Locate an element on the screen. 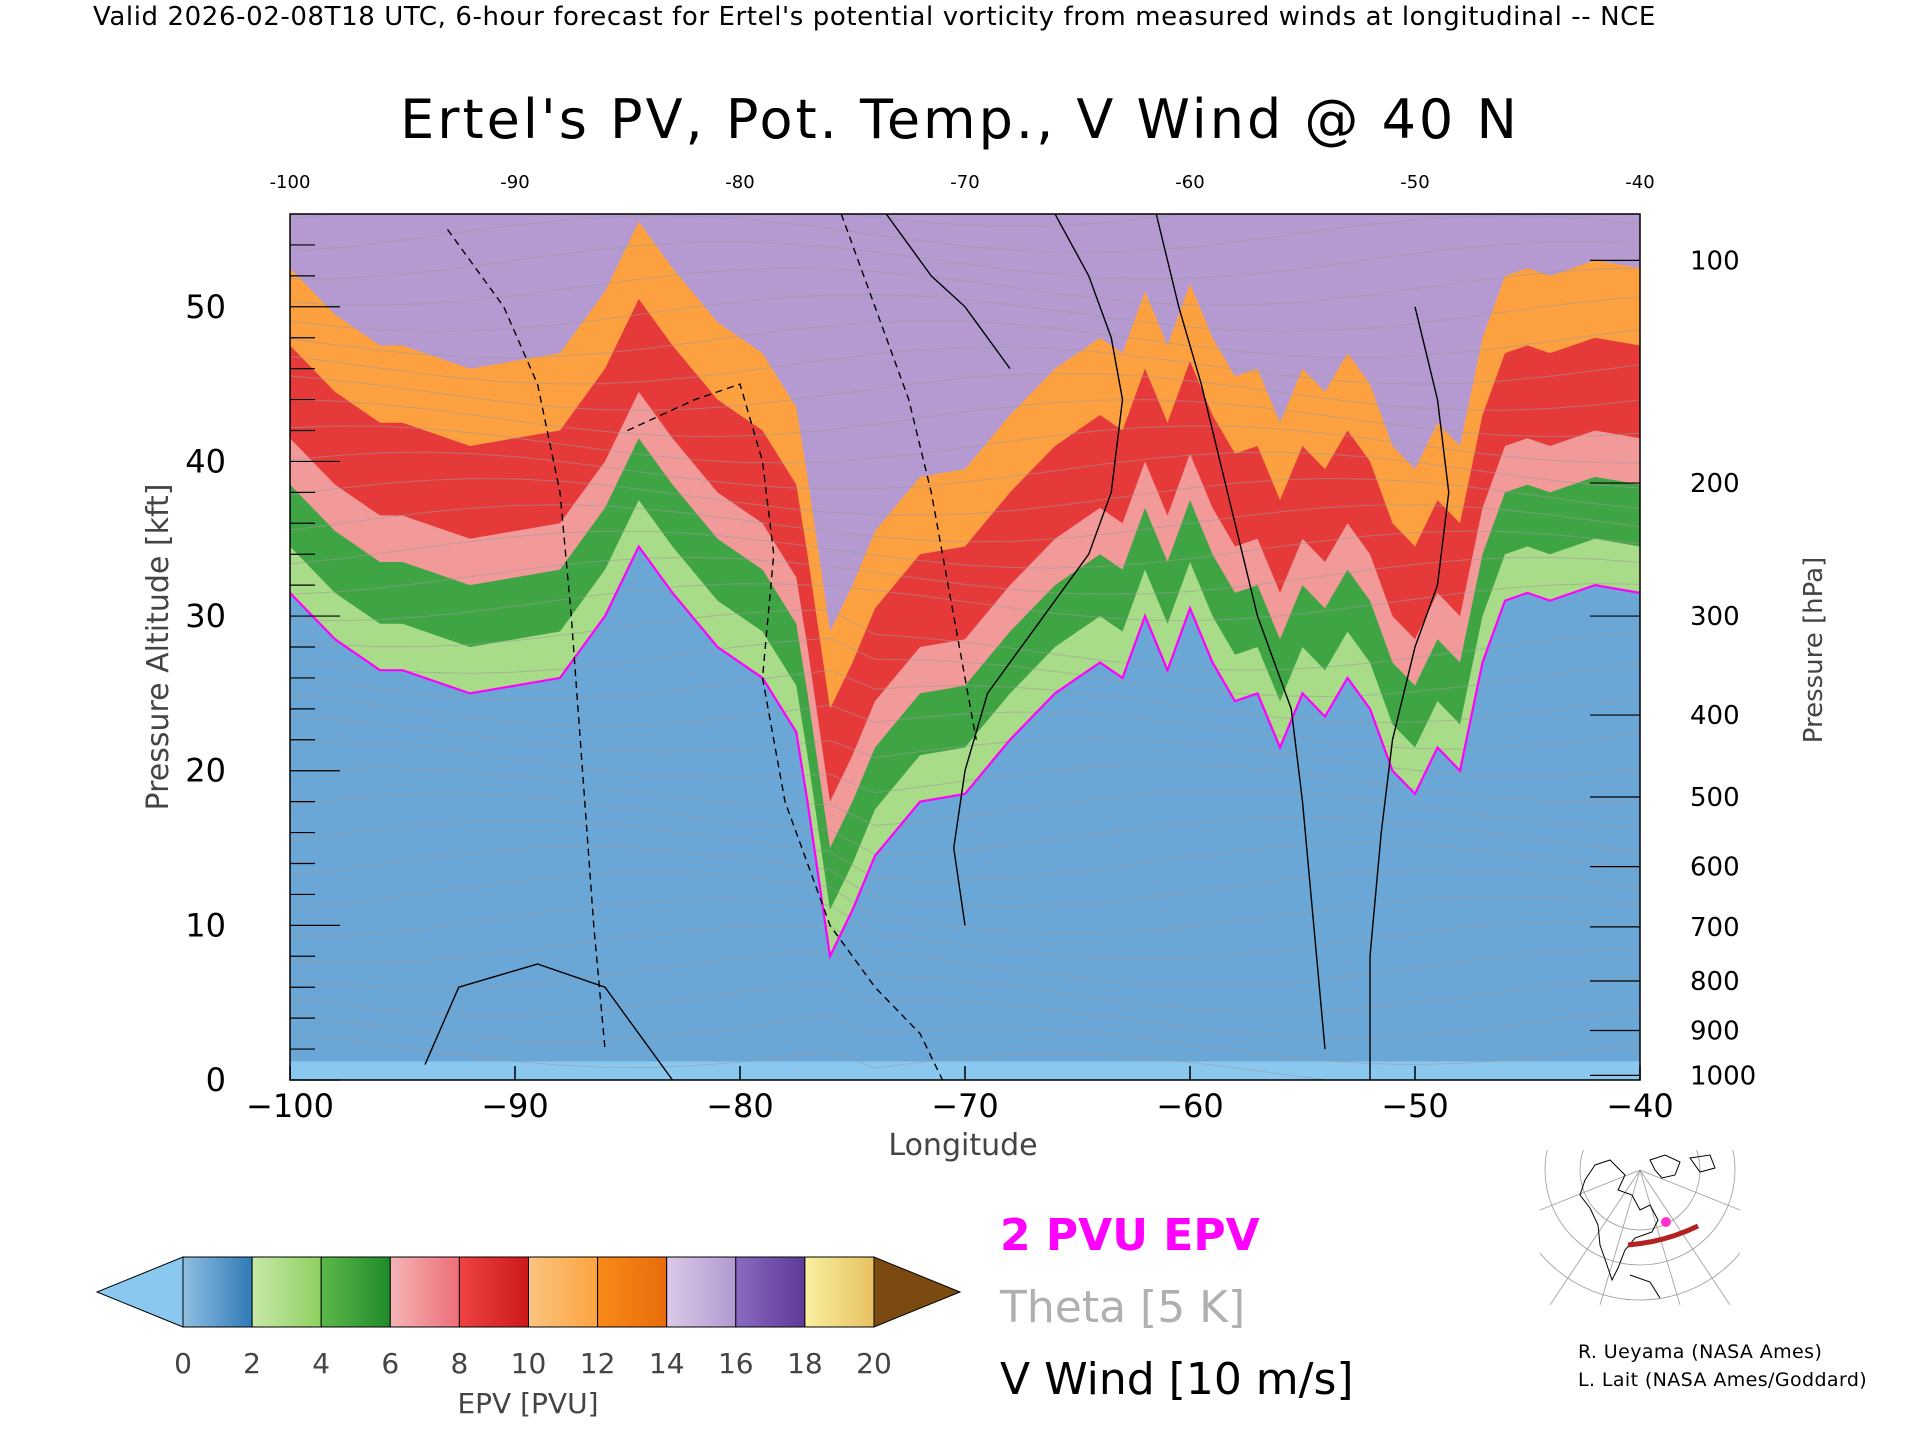 The height and width of the screenshot is (1440, 1920). pressure-tick-label: 700 is located at coordinates (1715, 928).